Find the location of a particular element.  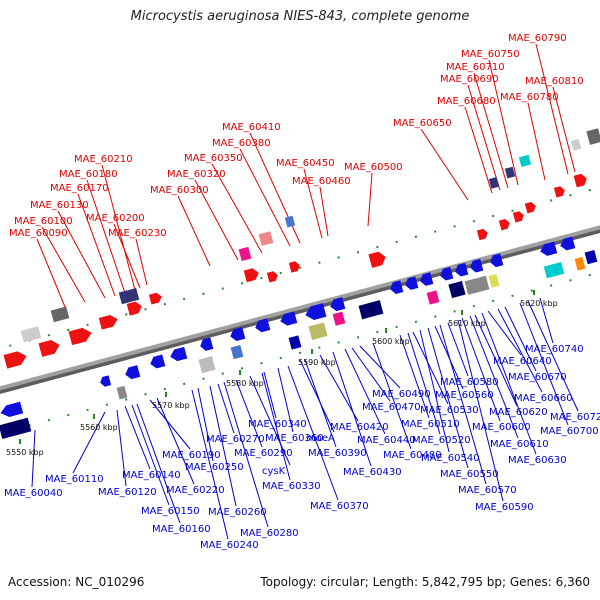

reverse-gene-label: MAE_60430 is located at coordinates (372, 472).